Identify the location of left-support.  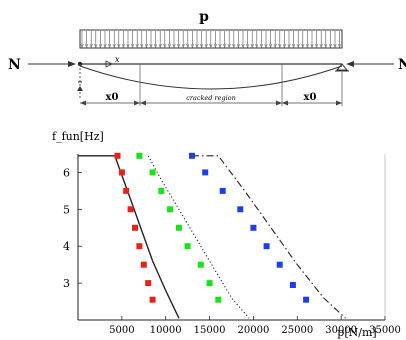
(80, 80).